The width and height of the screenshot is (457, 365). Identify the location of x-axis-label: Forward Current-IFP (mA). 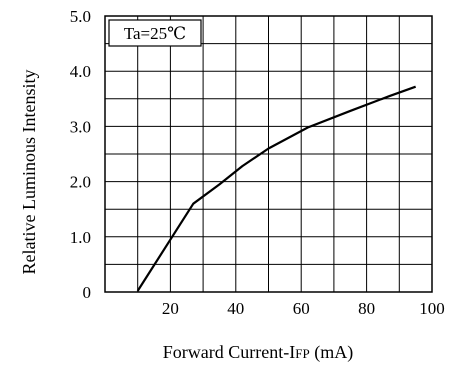
(258, 352).